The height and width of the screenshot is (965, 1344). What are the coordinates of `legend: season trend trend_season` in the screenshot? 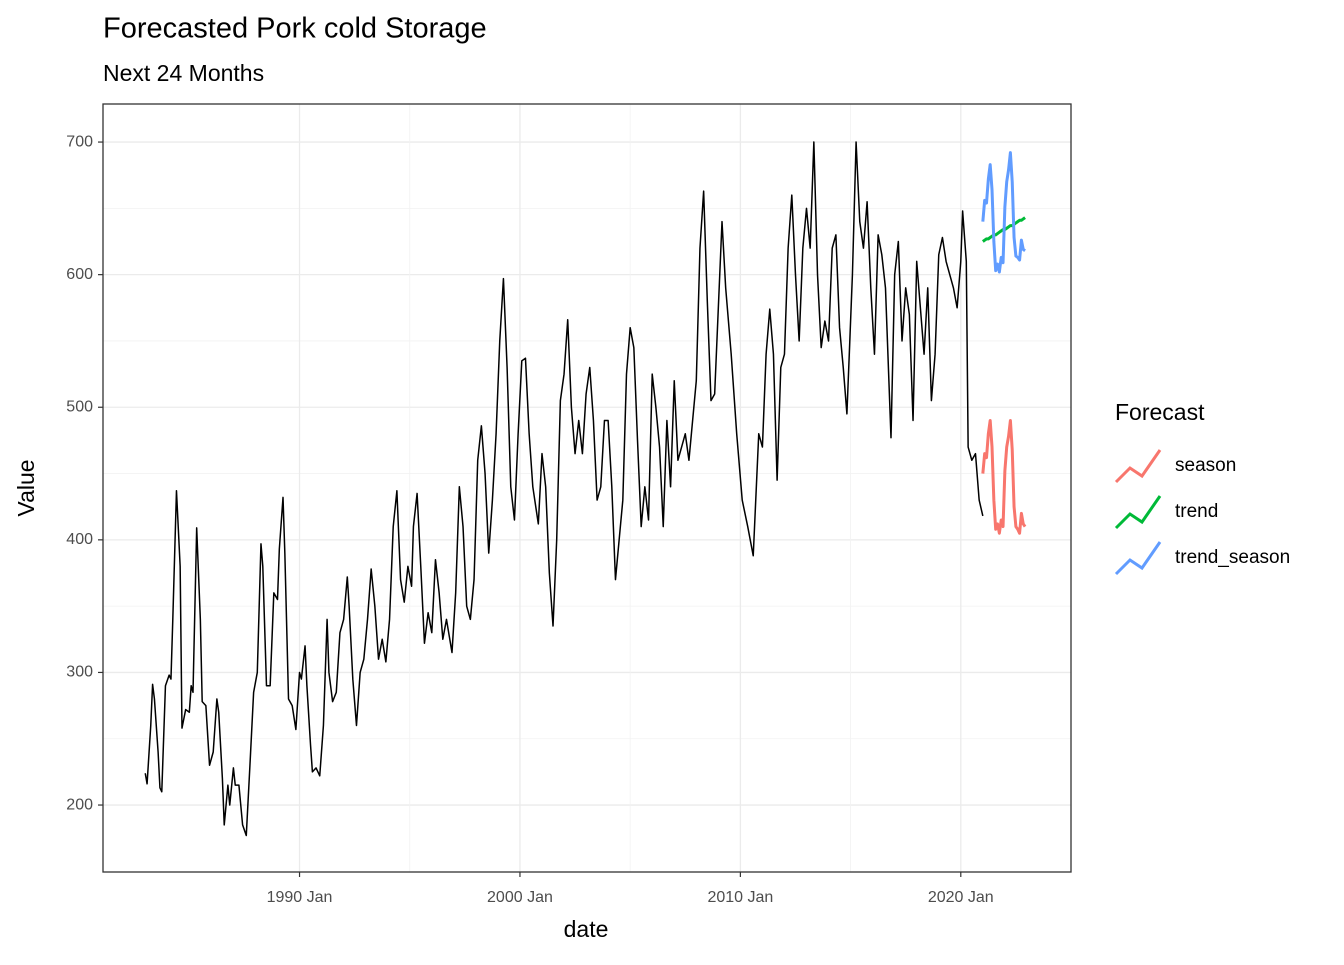 It's located at (1202, 512).